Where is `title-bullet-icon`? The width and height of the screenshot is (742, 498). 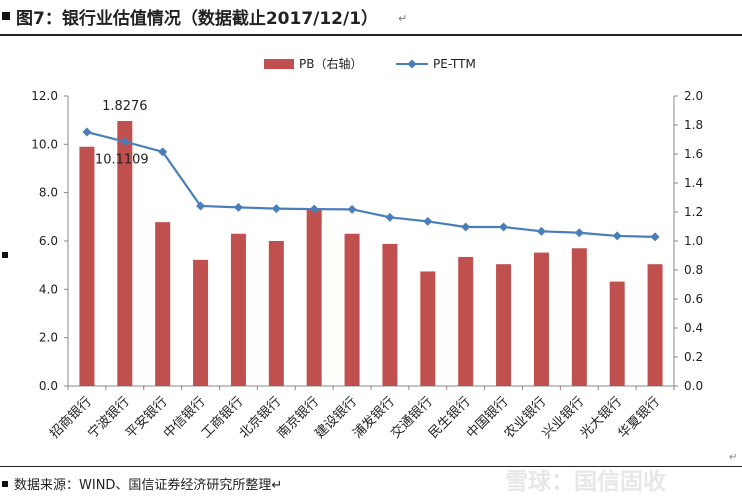
title-bullet-icon is located at coordinates (6, 16).